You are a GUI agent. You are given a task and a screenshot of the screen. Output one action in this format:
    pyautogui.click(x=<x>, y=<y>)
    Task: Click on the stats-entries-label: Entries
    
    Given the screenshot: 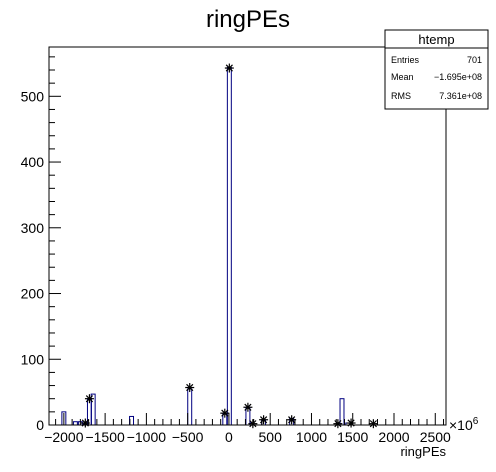 What is the action you would take?
    pyautogui.click(x=405, y=60)
    